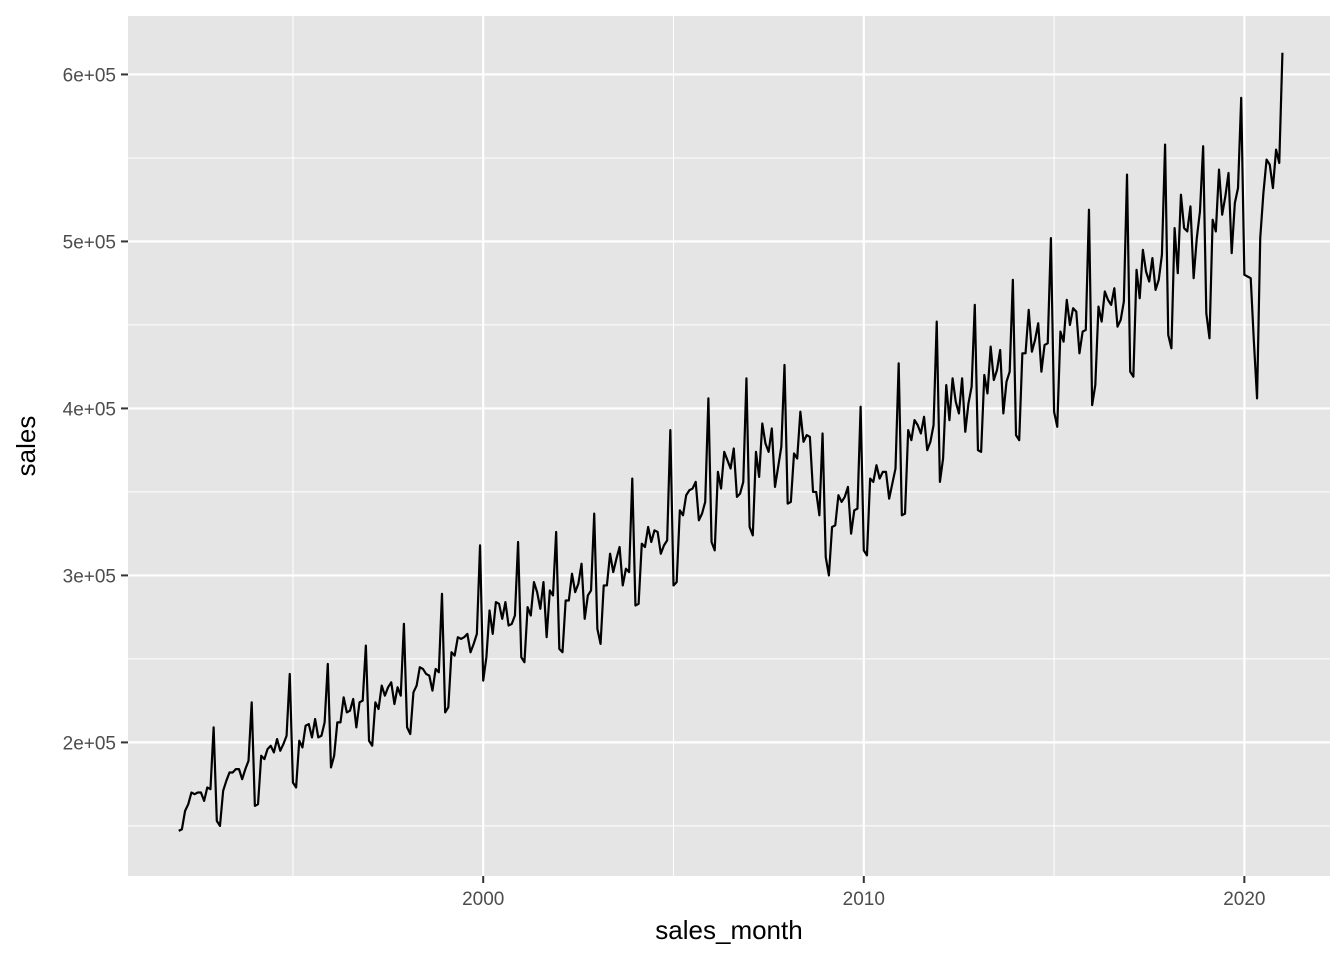 The width and height of the screenshot is (1344, 960). I want to click on x-tick-label: 2010, so click(864, 899).